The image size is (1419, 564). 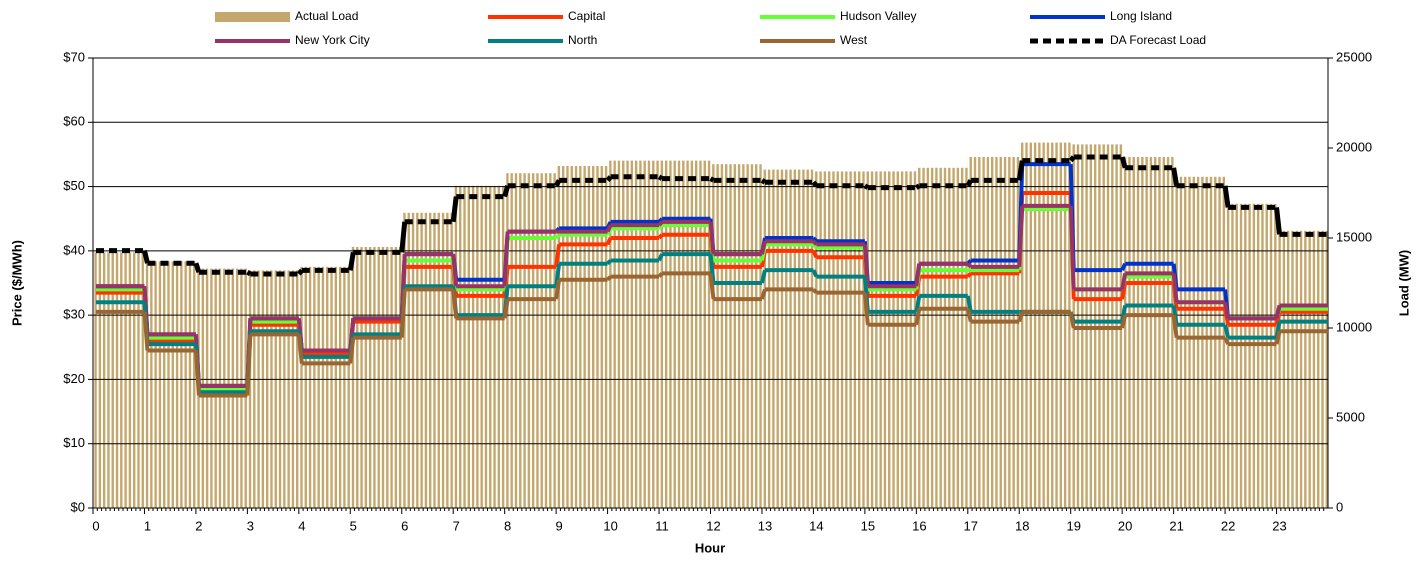 I want to click on x-tick-label: 18, so click(x=1022, y=525).